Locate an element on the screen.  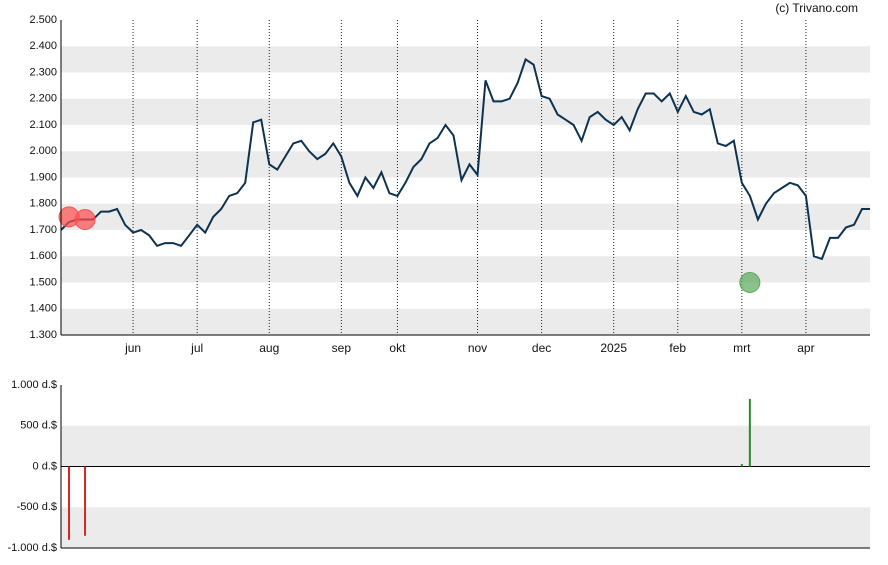
x-tick-label: dec is located at coordinates (541, 348).